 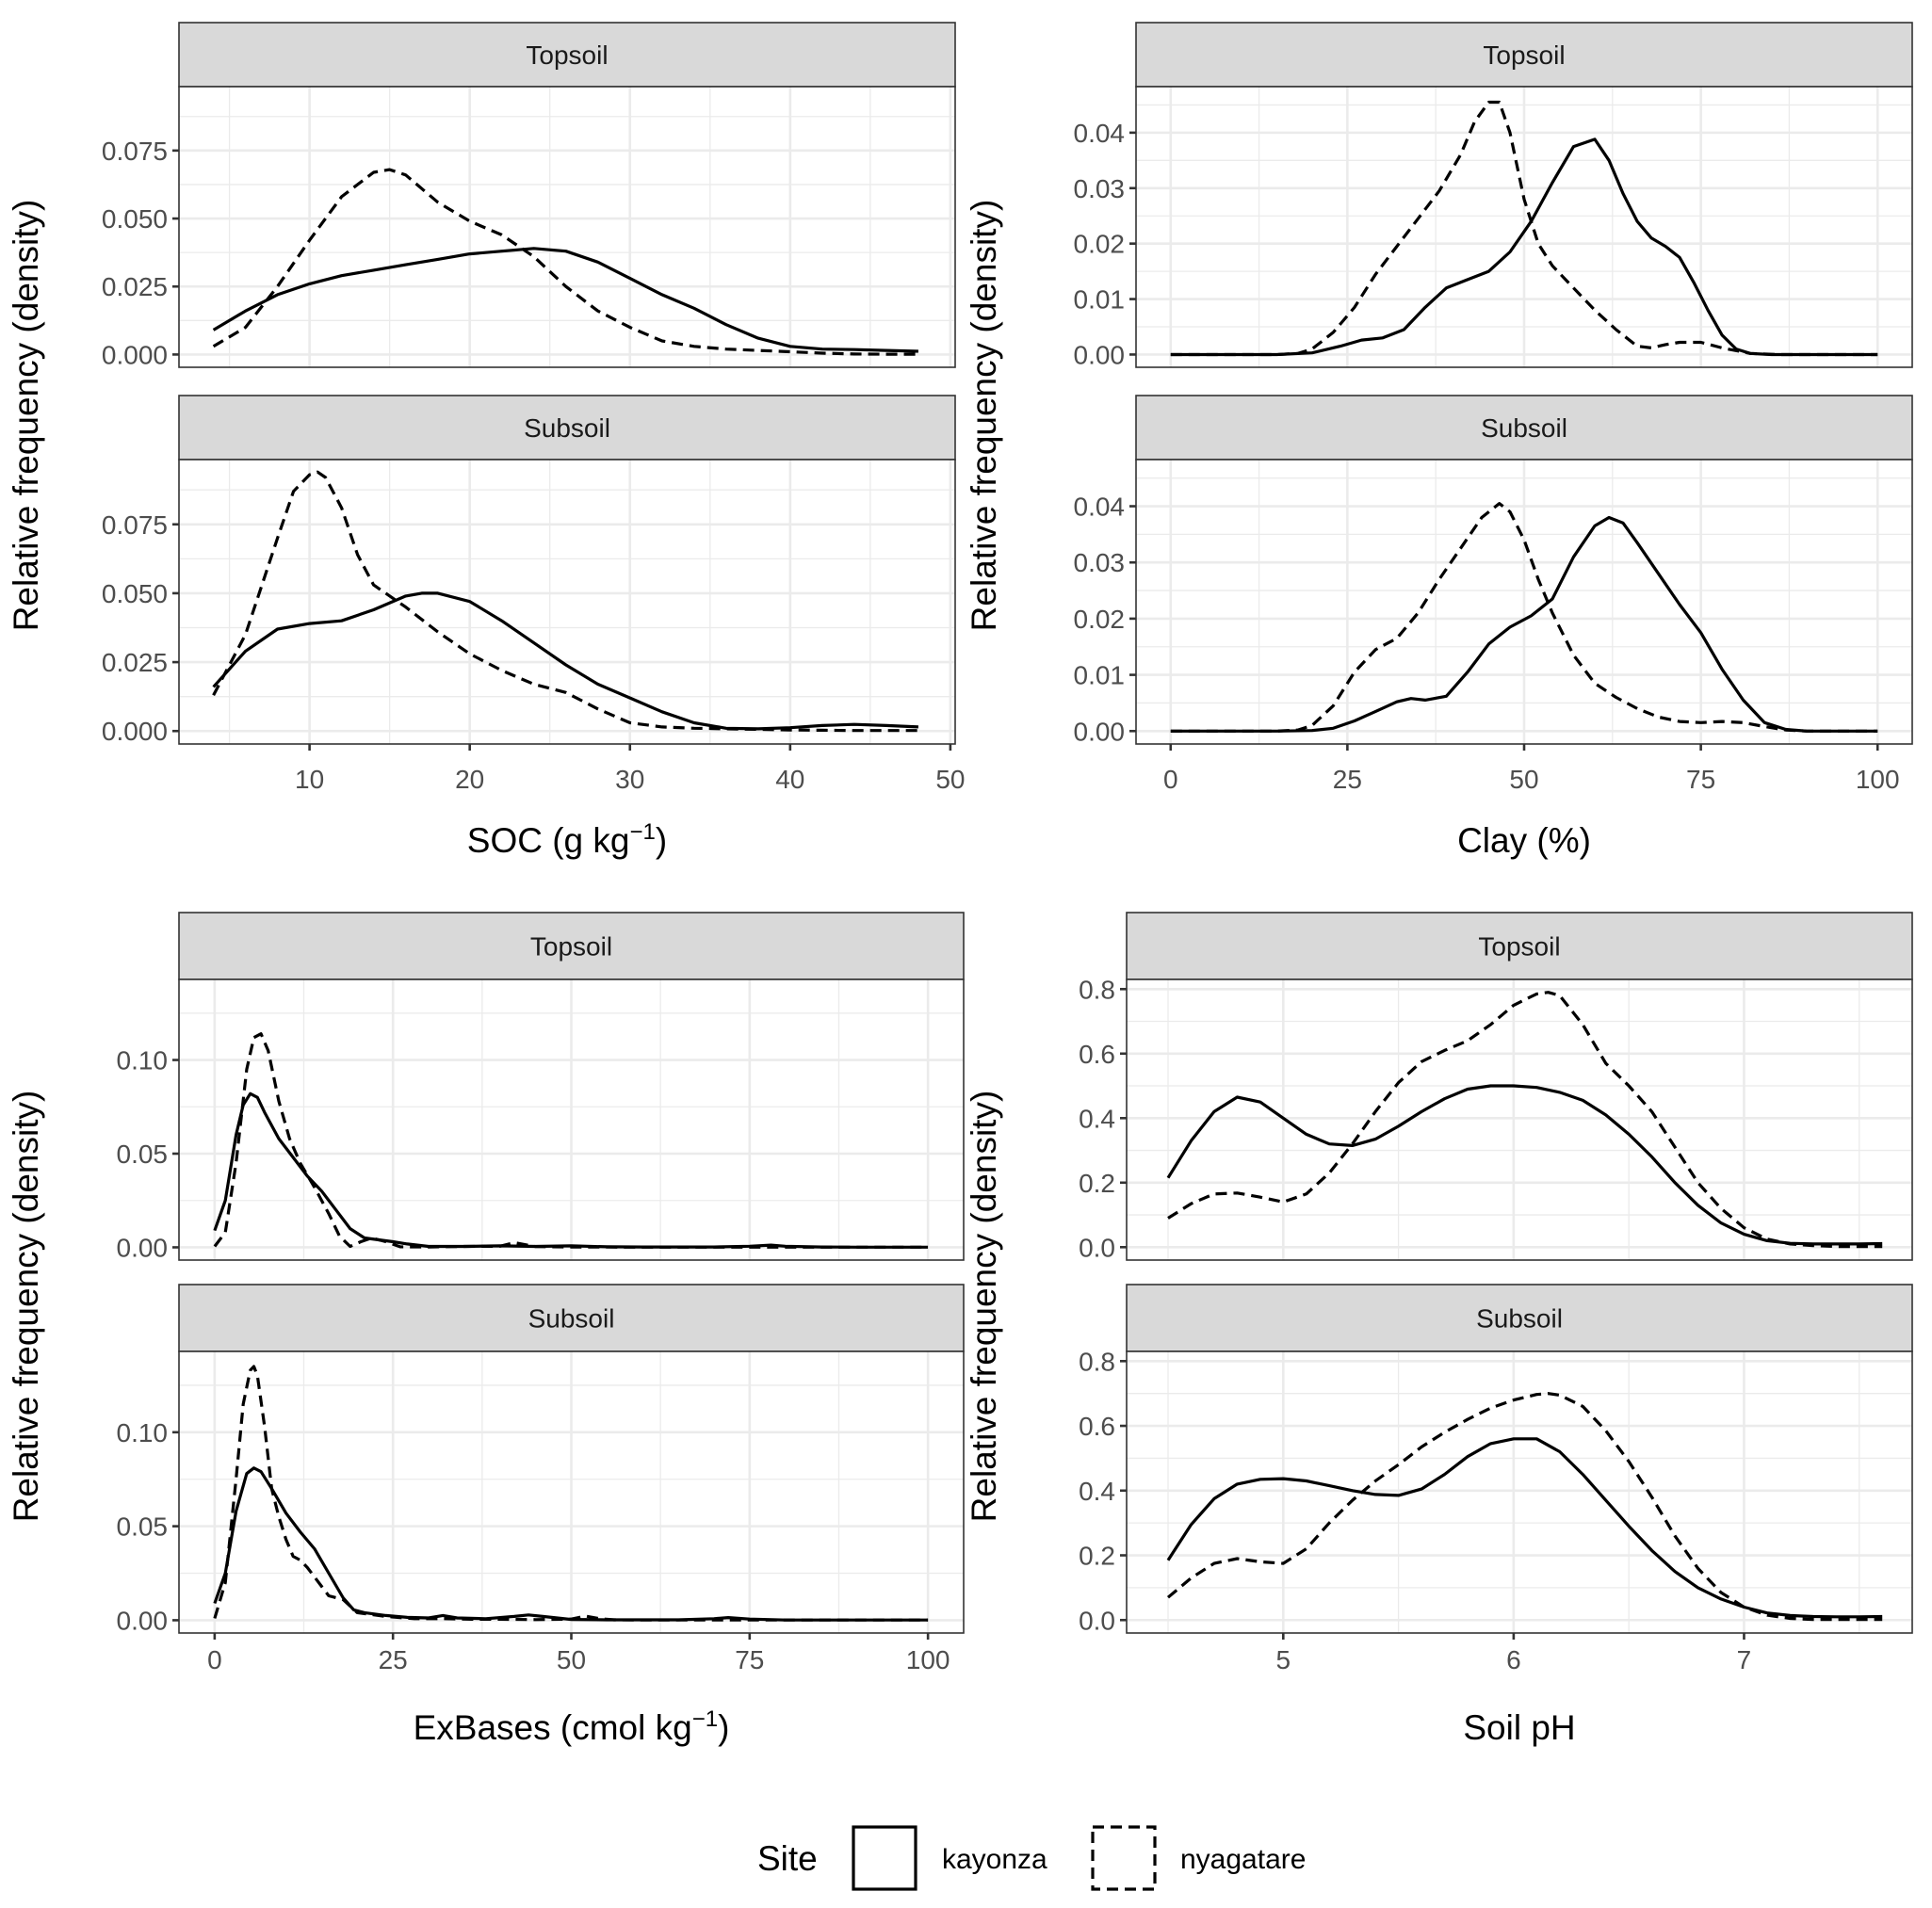 What do you see at coordinates (1878, 779) in the screenshot?
I see `x-tick-label: 100` at bounding box center [1878, 779].